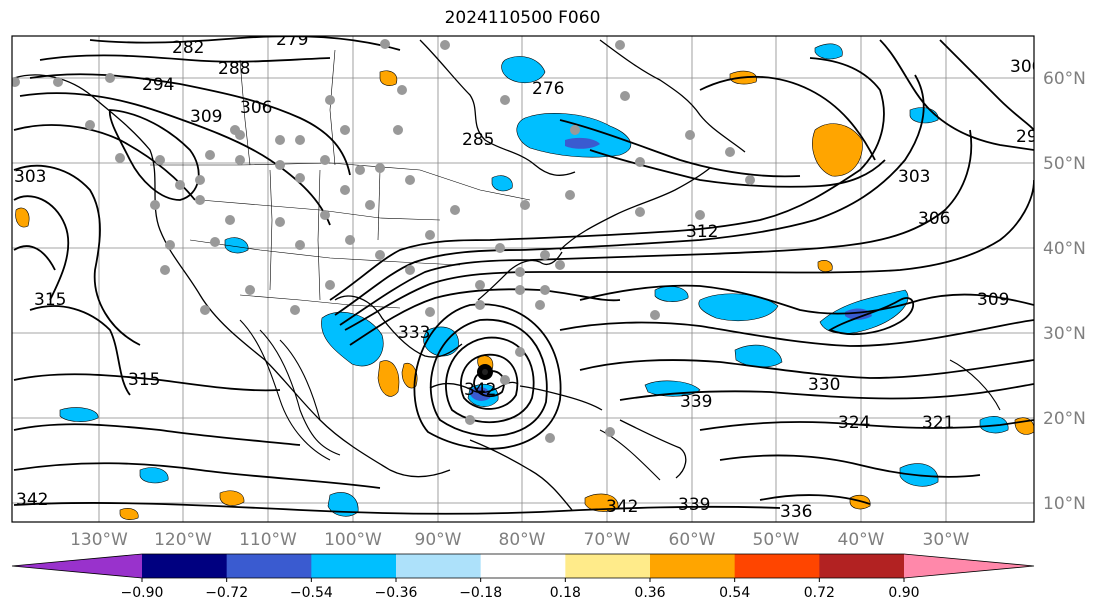 The width and height of the screenshot is (1105, 615). What do you see at coordinates (548, 89) in the screenshot?
I see `contour-label: 276` at bounding box center [548, 89].